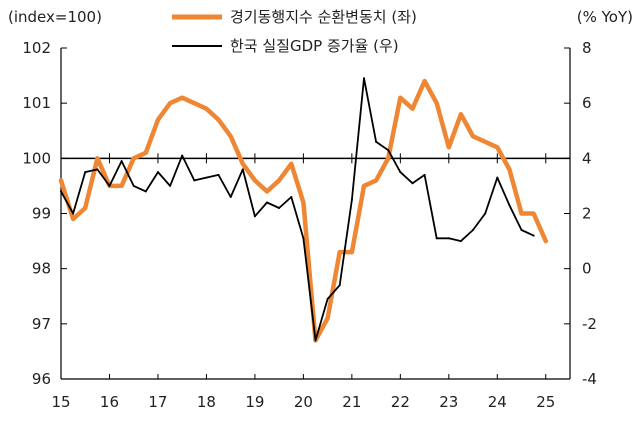  I want to click on right-tick-label: -4, so click(589, 379).